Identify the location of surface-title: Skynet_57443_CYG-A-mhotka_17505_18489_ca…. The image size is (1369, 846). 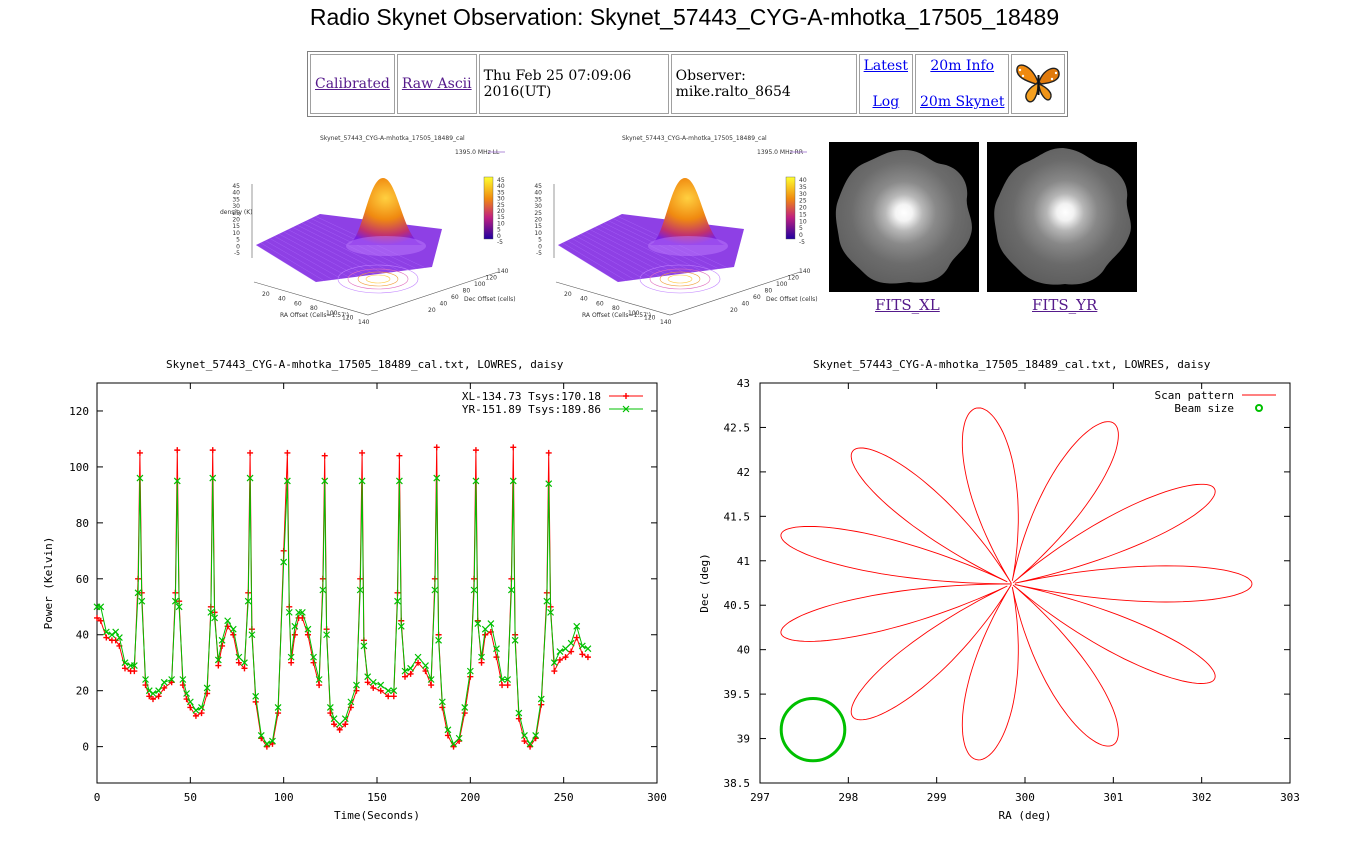
(392, 138).